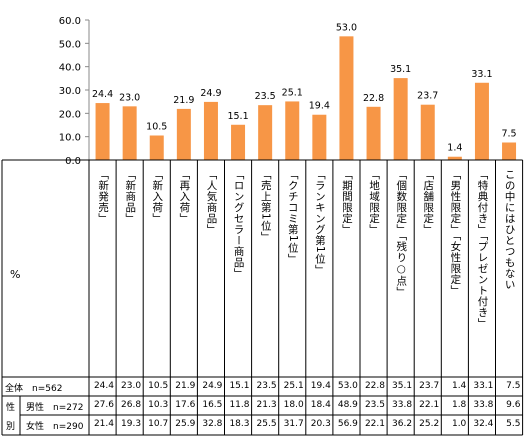  What do you see at coordinates (103, 196) in the screenshot?
I see `category-label: 「新発売」` at bounding box center [103, 196].